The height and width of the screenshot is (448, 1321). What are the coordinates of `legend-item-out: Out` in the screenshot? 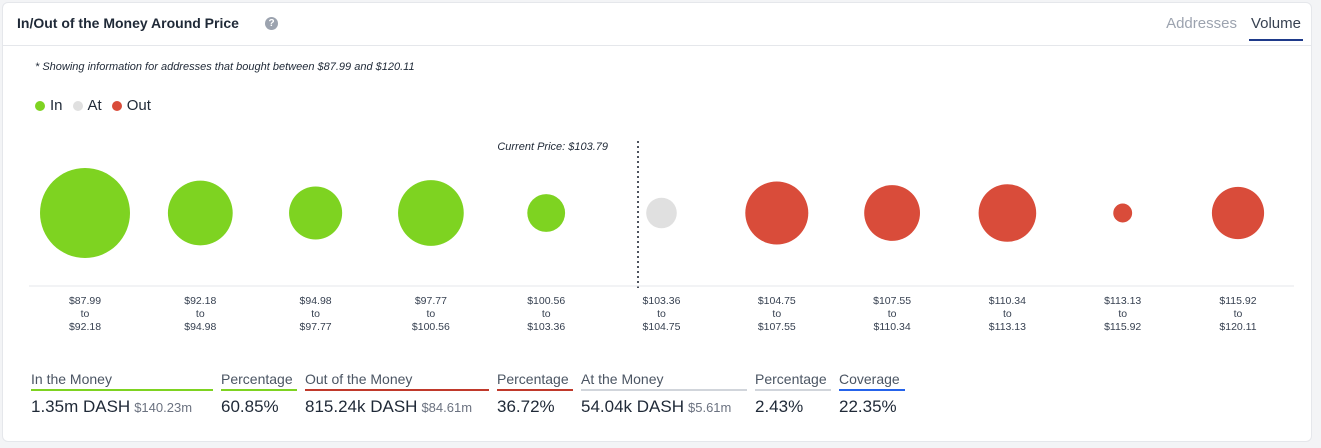 It's located at (131, 105).